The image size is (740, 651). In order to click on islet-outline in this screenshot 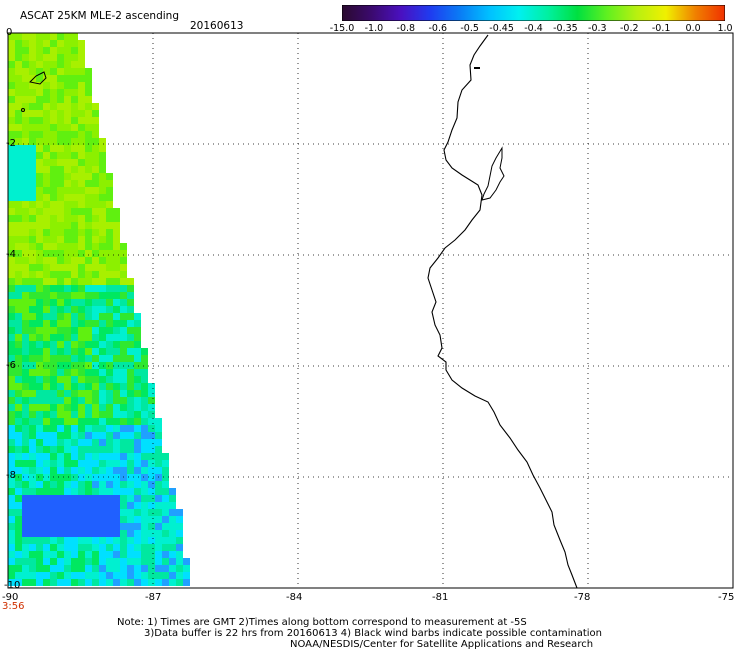, I will do `click(23, 110)`.